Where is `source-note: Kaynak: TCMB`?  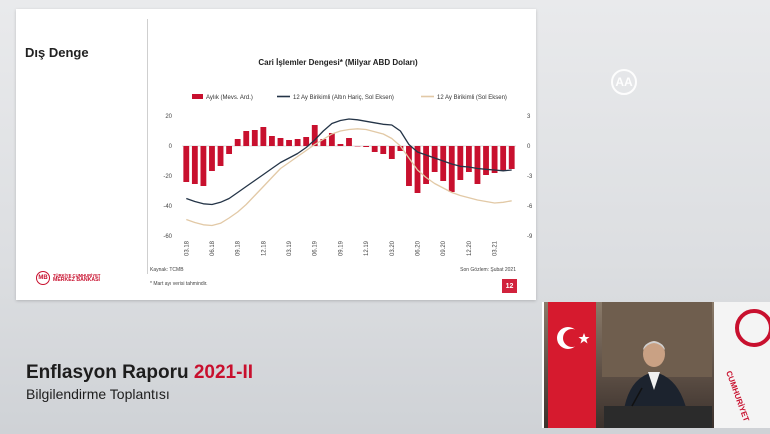 source-note: Kaynak: TCMB is located at coordinates (167, 270).